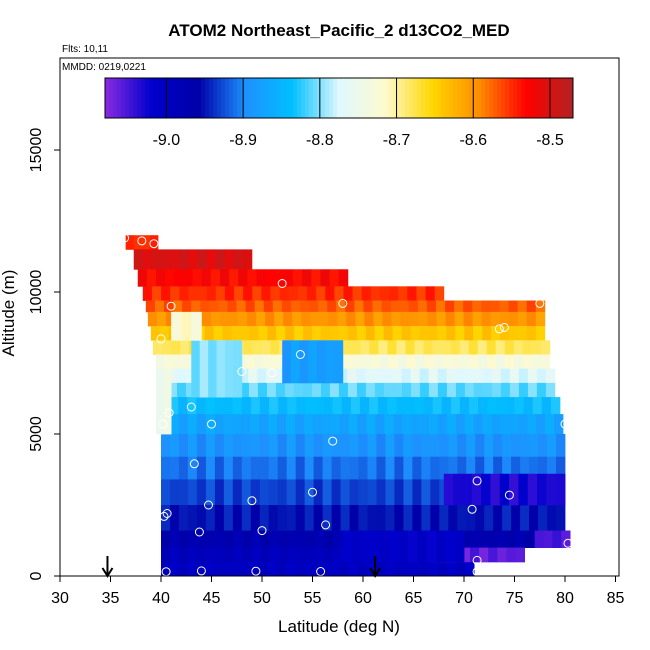  Describe the element at coordinates (104, 67) in the screenshot. I see `date-label: MMDD: 0219,0221` at that location.